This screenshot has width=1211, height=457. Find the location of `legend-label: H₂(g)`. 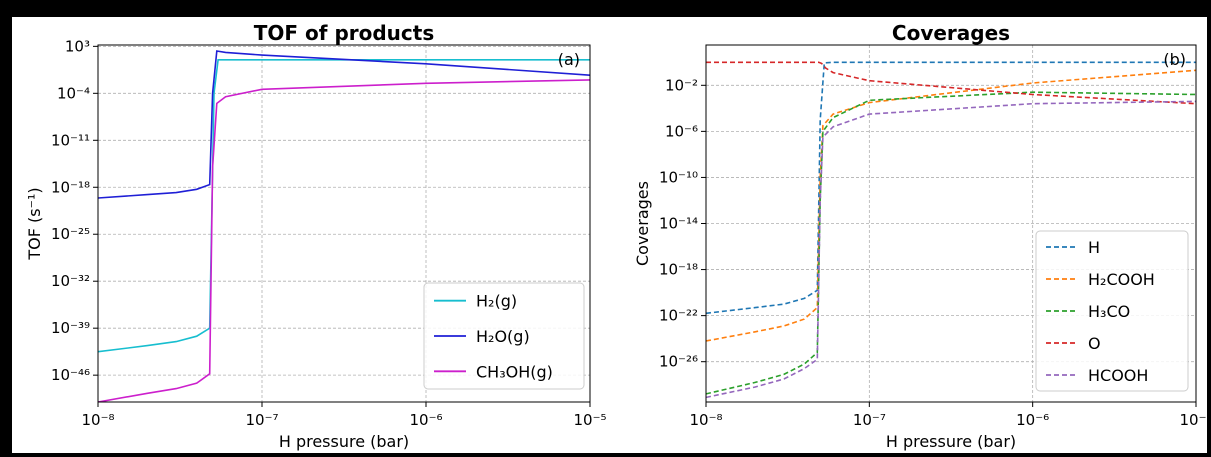

legend-label: H₂(g) is located at coordinates (496, 301).